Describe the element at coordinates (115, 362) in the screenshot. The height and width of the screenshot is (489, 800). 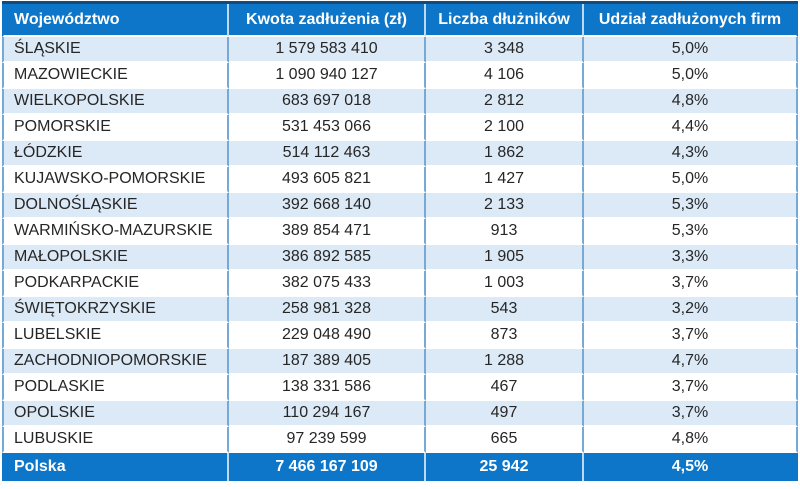
I see `cell-voivodeship: ZACHODNIOPOMORSKIE` at that location.